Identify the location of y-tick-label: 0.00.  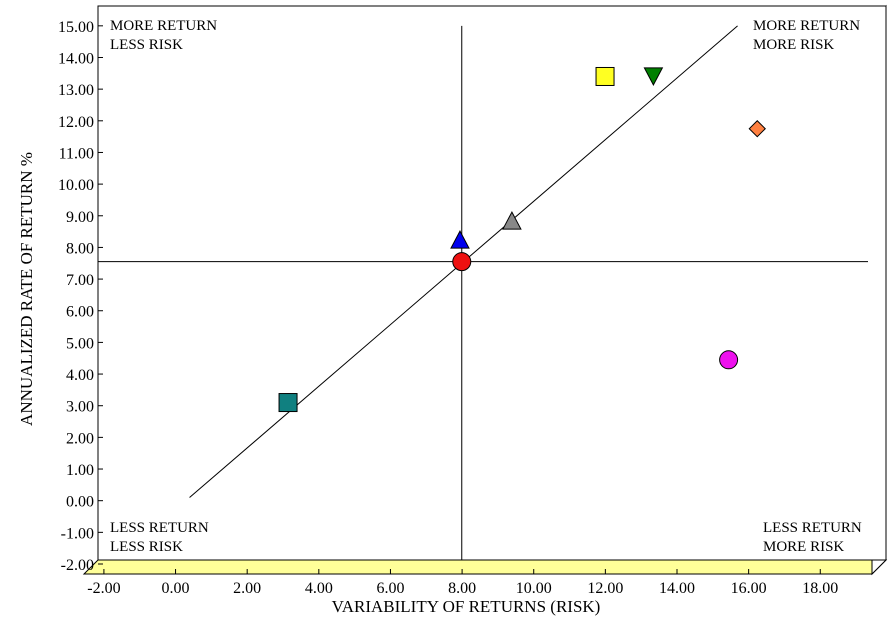
(80, 502).